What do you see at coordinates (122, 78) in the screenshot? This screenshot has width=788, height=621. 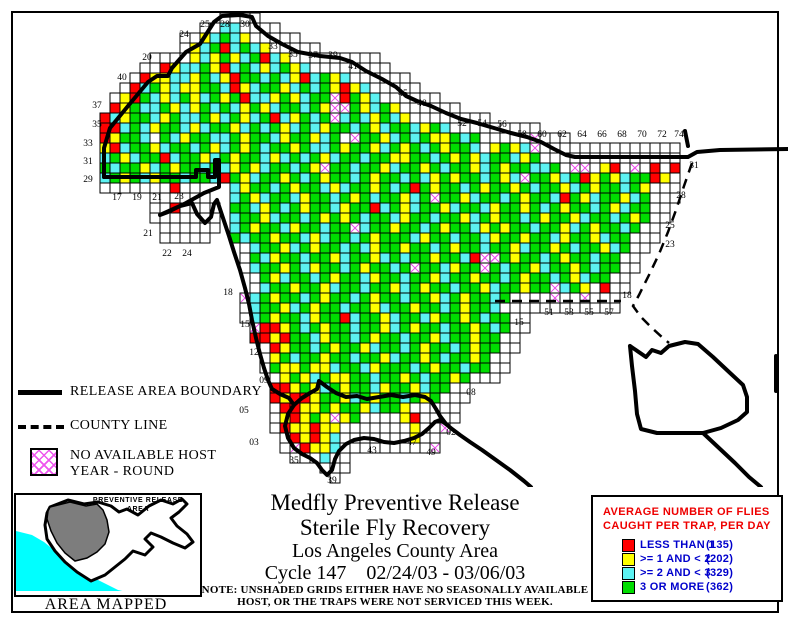 I see `grid-coordinate-label: 40` at bounding box center [122, 78].